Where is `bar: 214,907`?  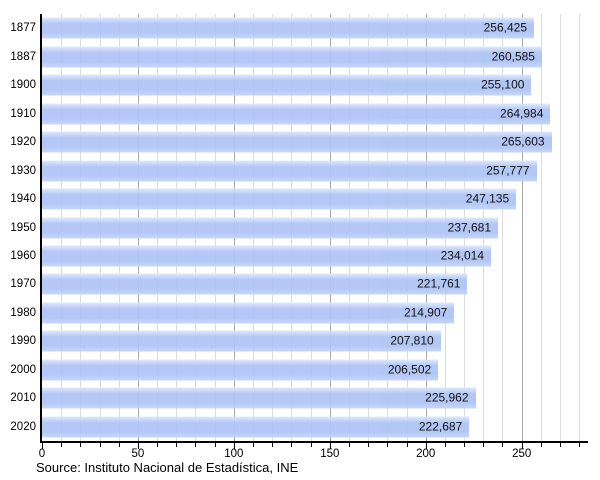
bar: 214,907 is located at coordinates (248, 313).